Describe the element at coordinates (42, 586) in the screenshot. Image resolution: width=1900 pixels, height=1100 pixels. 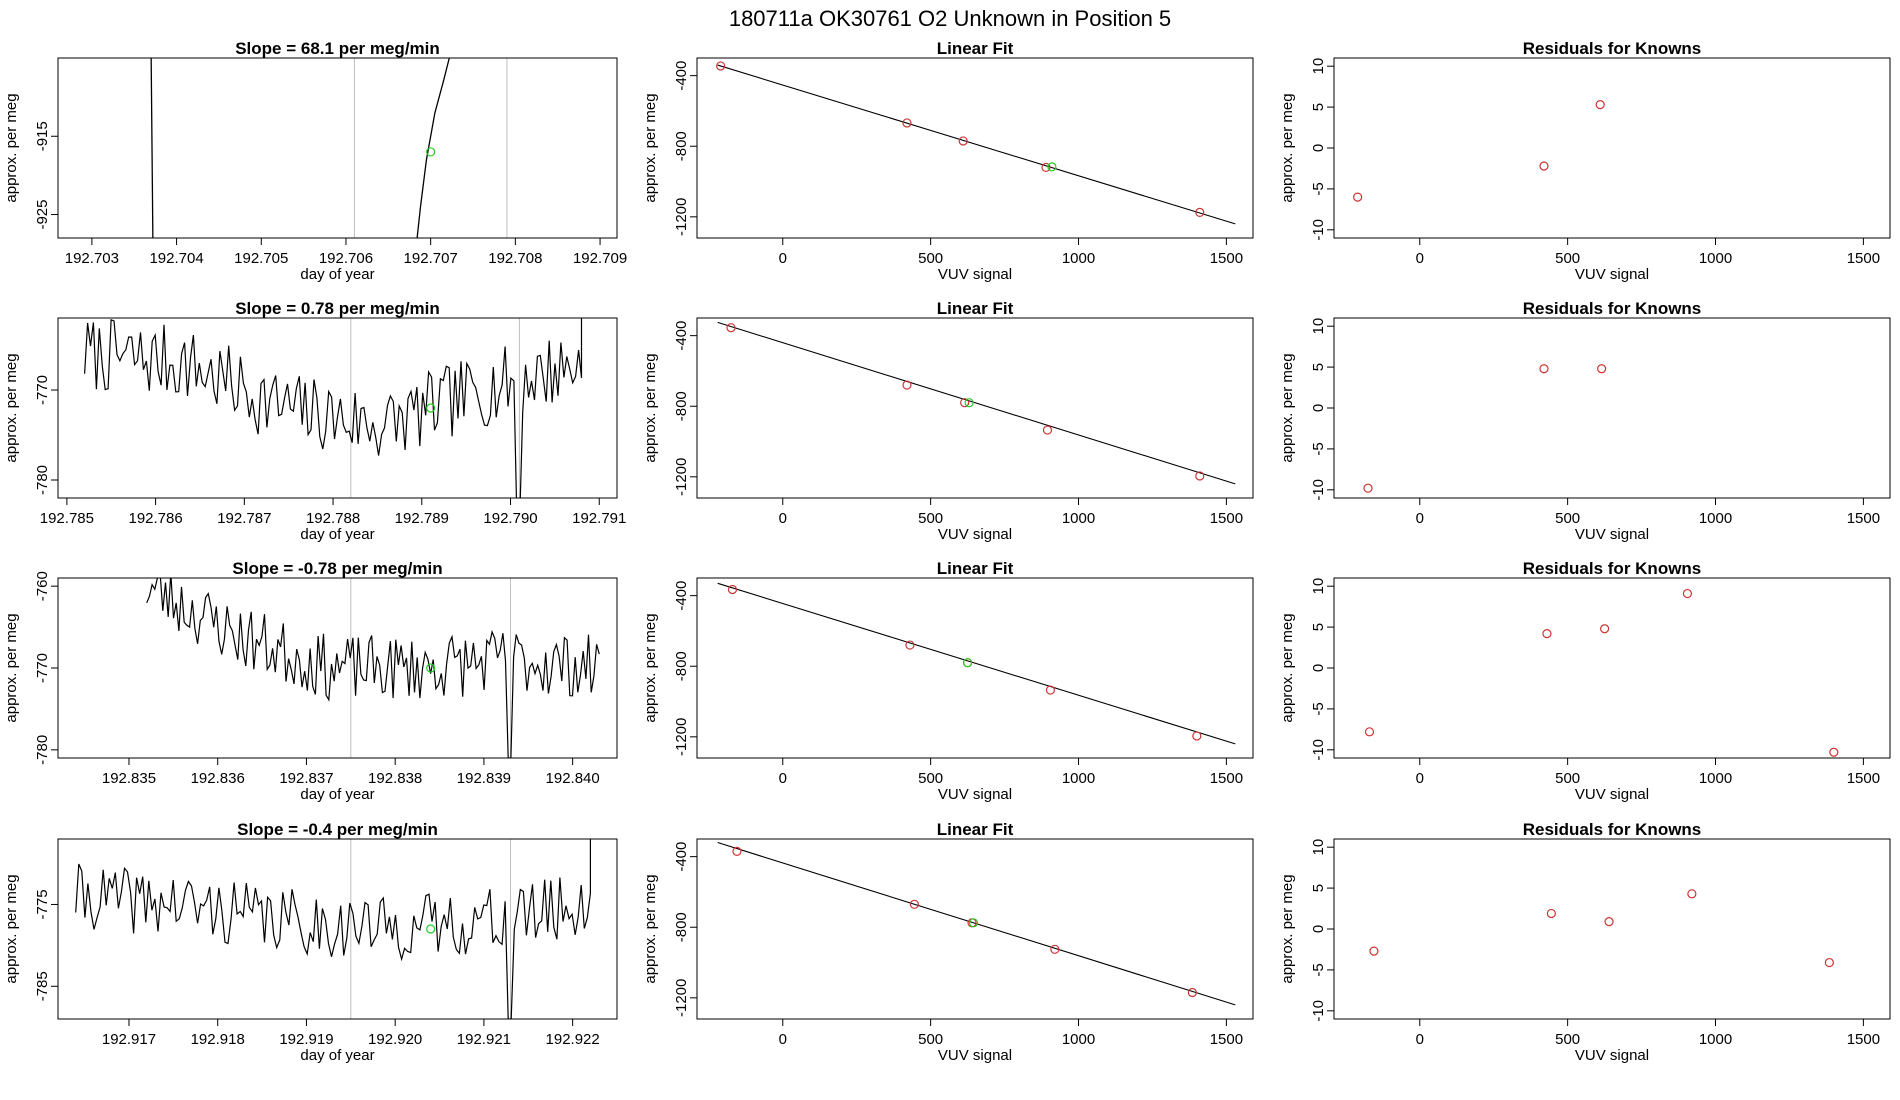
I see `y-tick-label: -760` at that location.